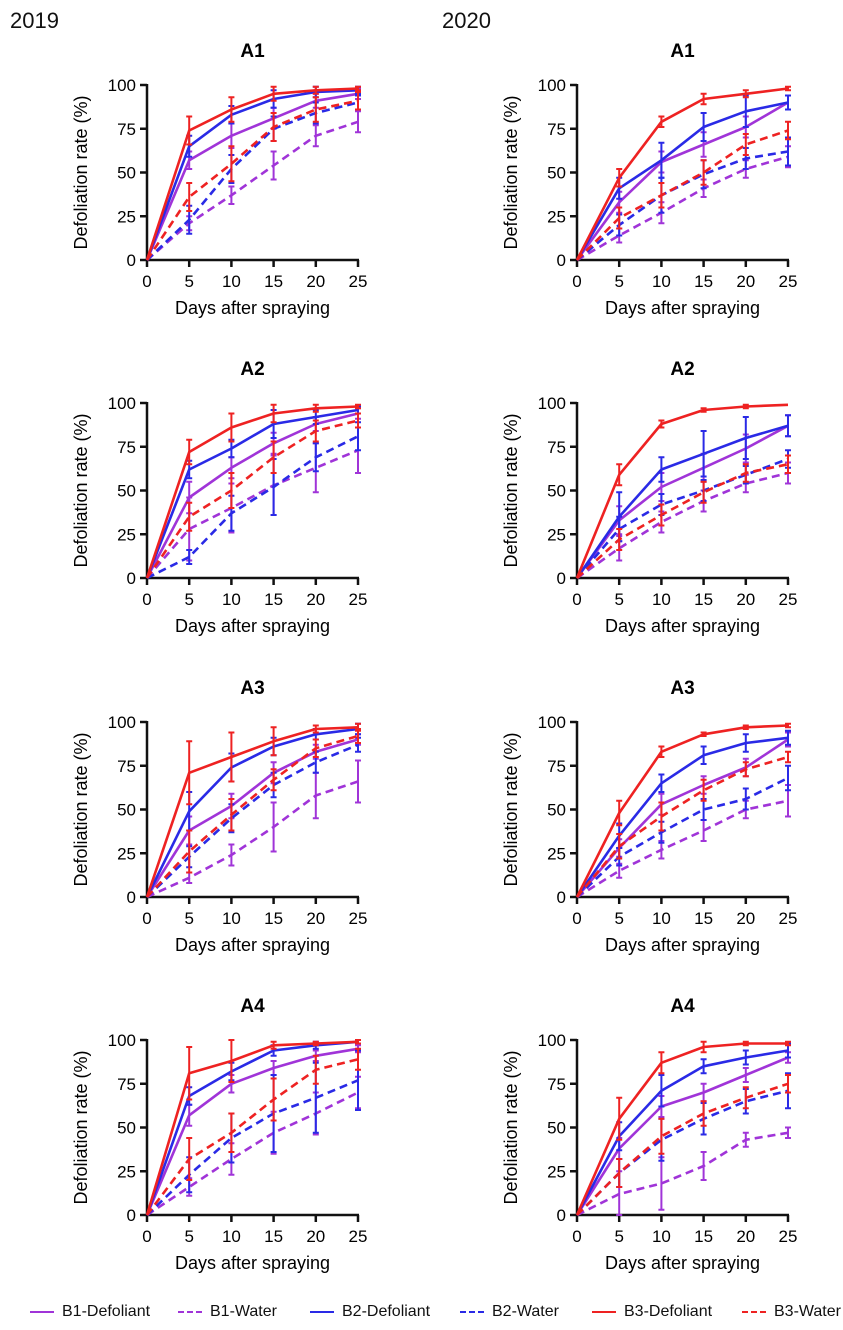  What do you see at coordinates (618, 281) in the screenshot?
I see `panel-2020-a1-xtick-label-5: 5` at bounding box center [618, 281].